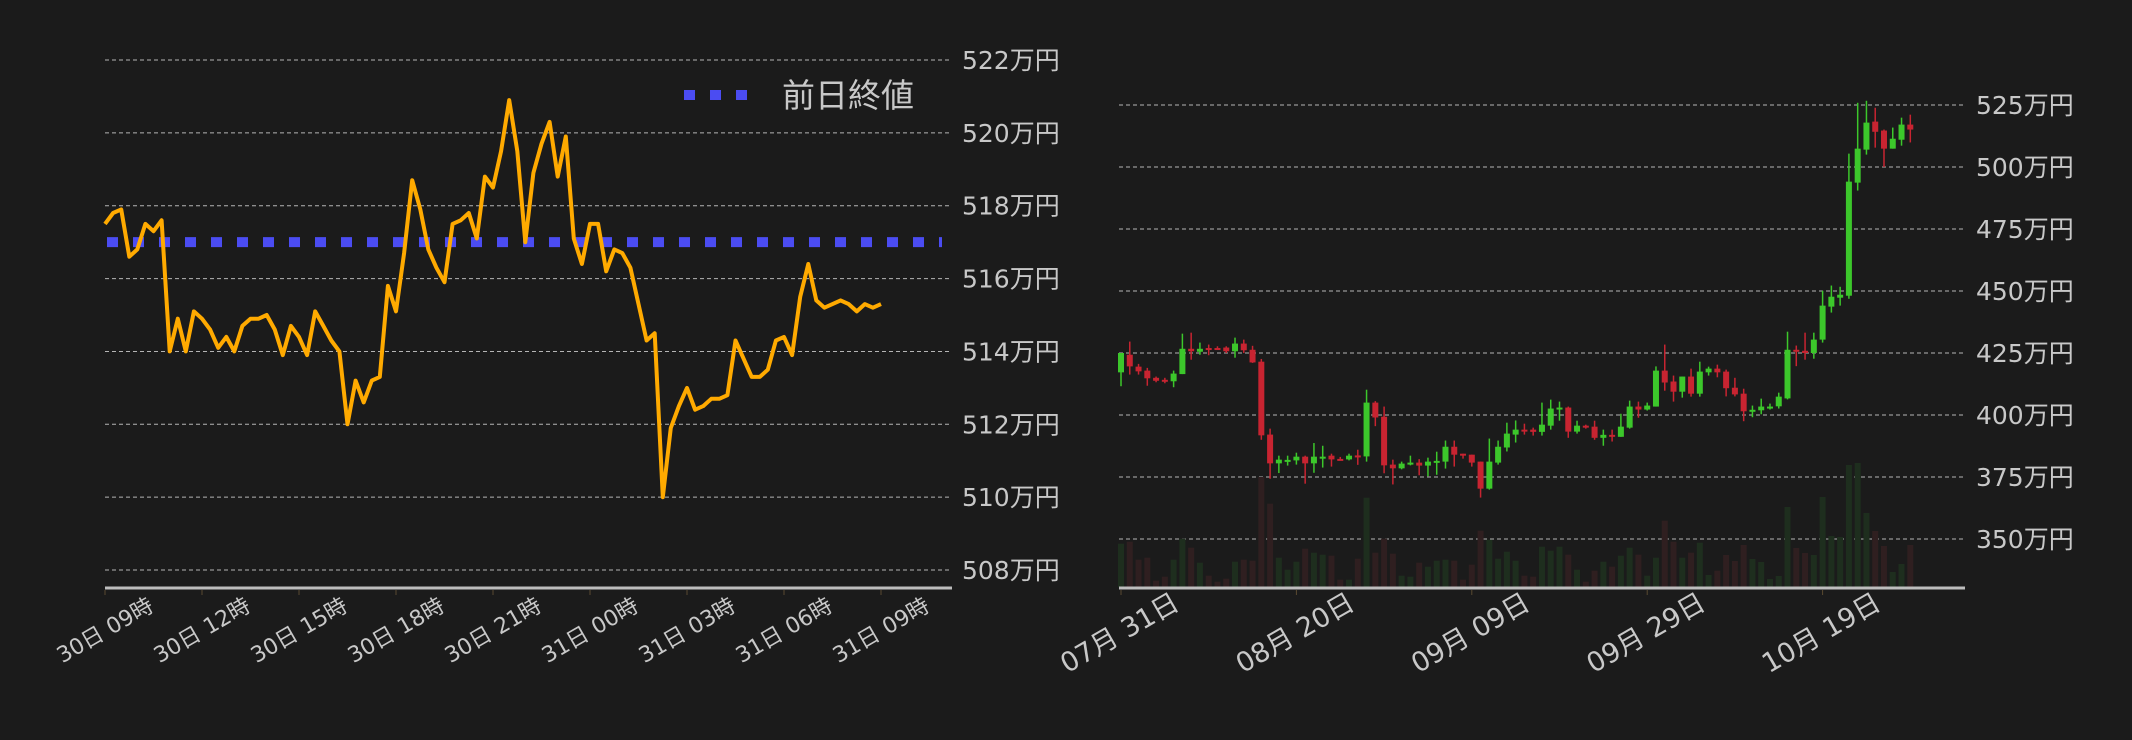  I want to click on x-tick-label: 07月 31日, so click(1119, 633).